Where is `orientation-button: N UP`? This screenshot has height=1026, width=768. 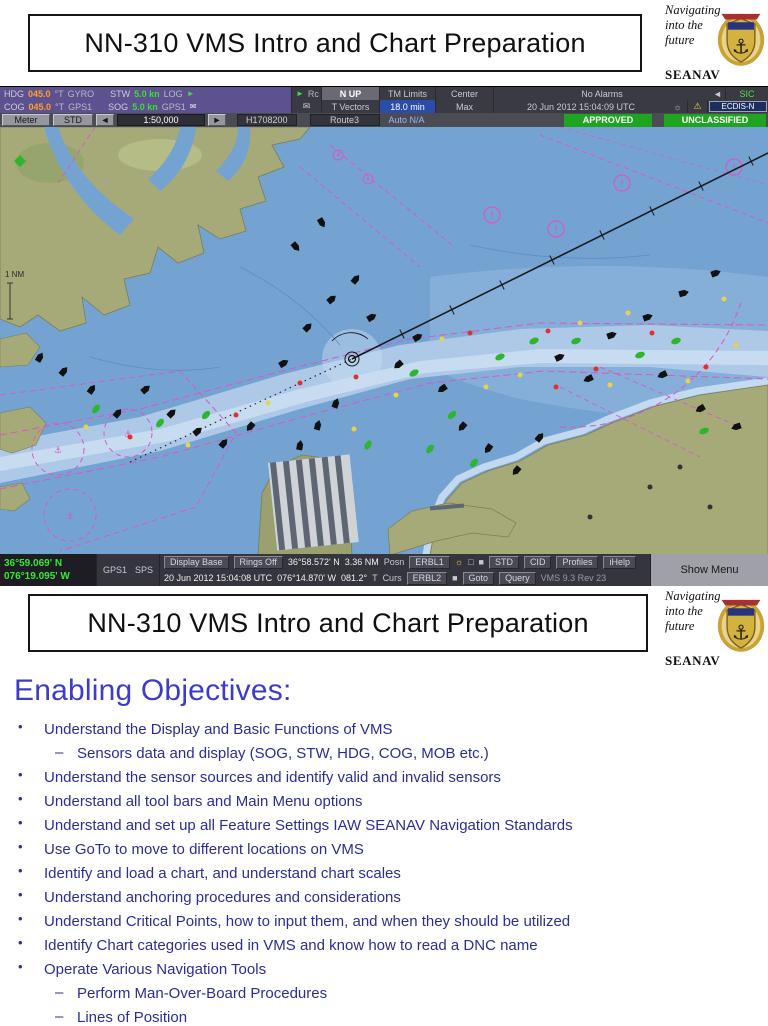 orientation-button: N UP is located at coordinates (351, 93).